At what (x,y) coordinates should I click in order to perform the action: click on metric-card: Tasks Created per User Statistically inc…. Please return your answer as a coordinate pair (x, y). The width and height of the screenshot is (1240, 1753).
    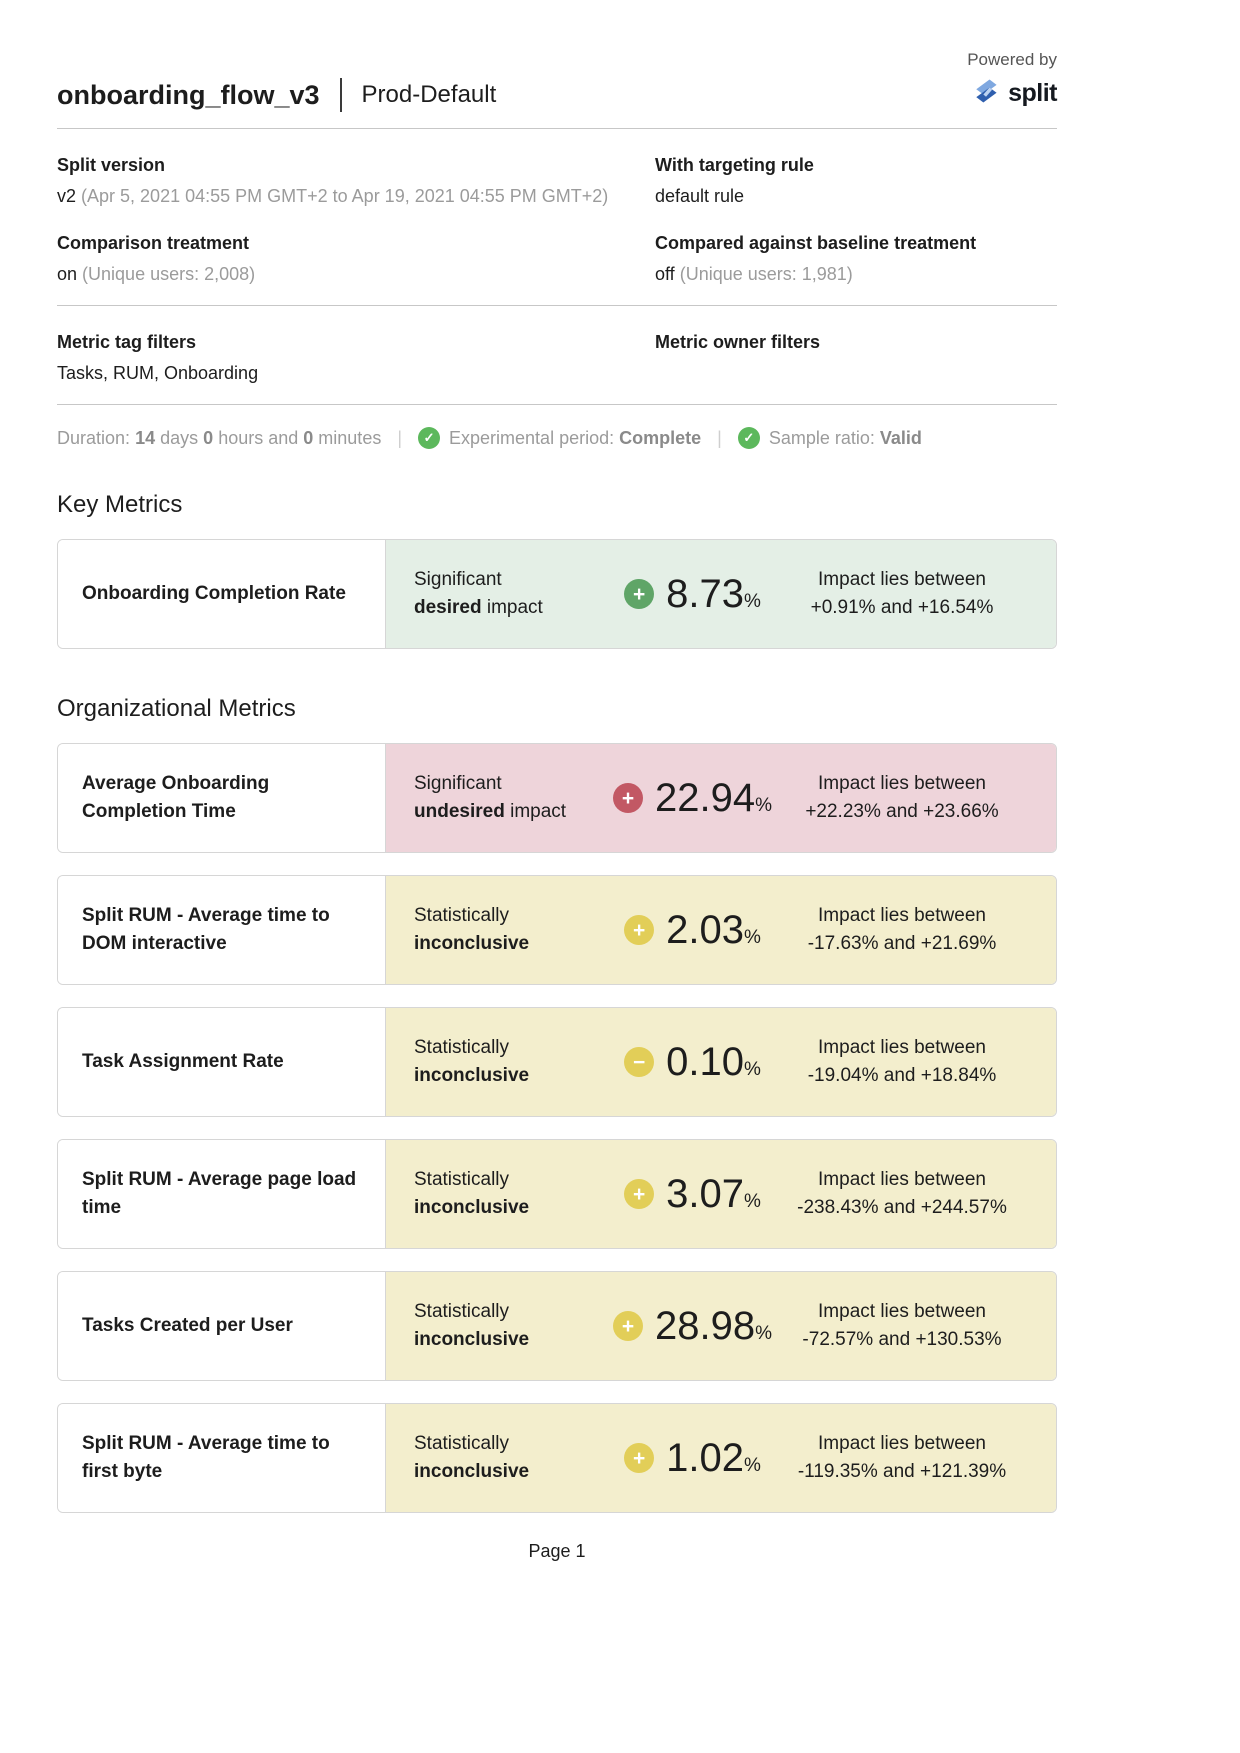
    Looking at the image, I should click on (557, 1326).